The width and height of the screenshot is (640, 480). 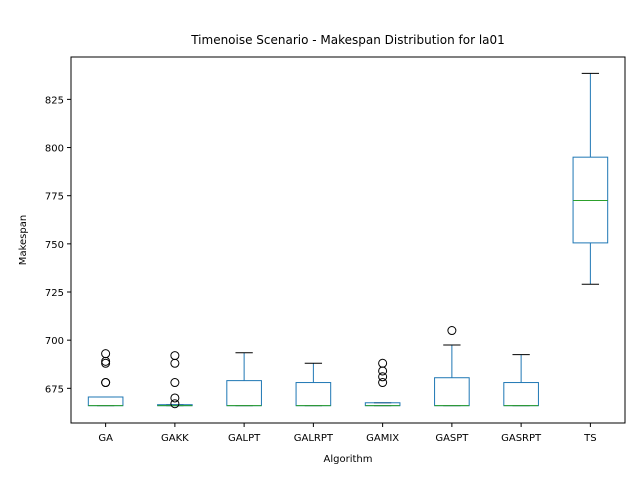 What do you see at coordinates (105, 438) in the screenshot?
I see `x-tick-label-ga: GA` at bounding box center [105, 438].